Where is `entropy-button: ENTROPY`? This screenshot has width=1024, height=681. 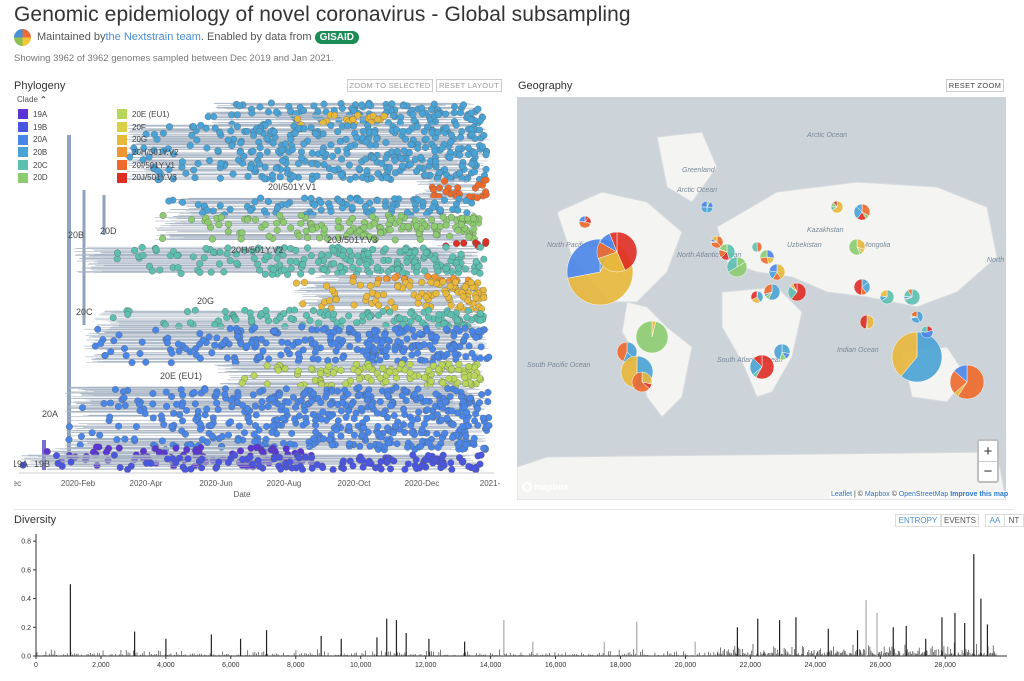 entropy-button: ENTROPY is located at coordinates (918, 520).